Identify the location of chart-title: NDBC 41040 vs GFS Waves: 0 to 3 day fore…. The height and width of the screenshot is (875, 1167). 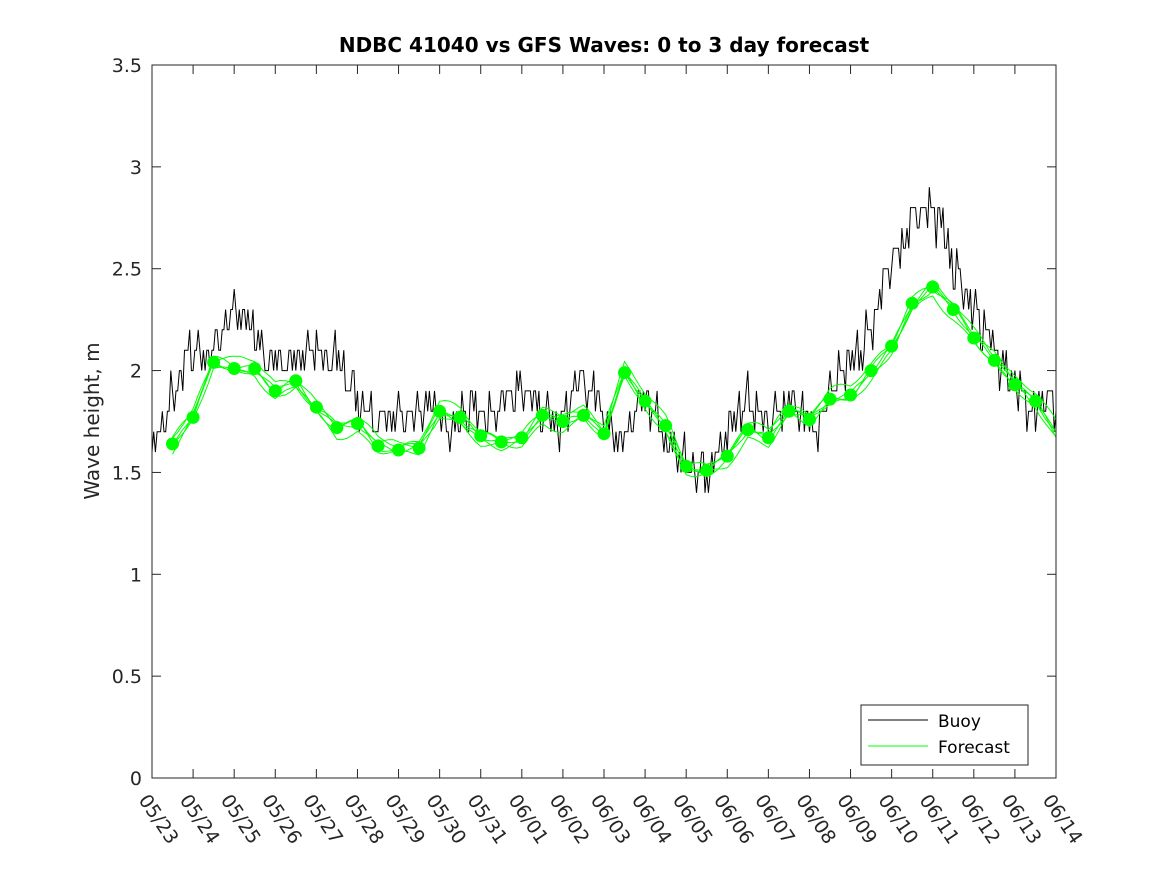
(604, 45).